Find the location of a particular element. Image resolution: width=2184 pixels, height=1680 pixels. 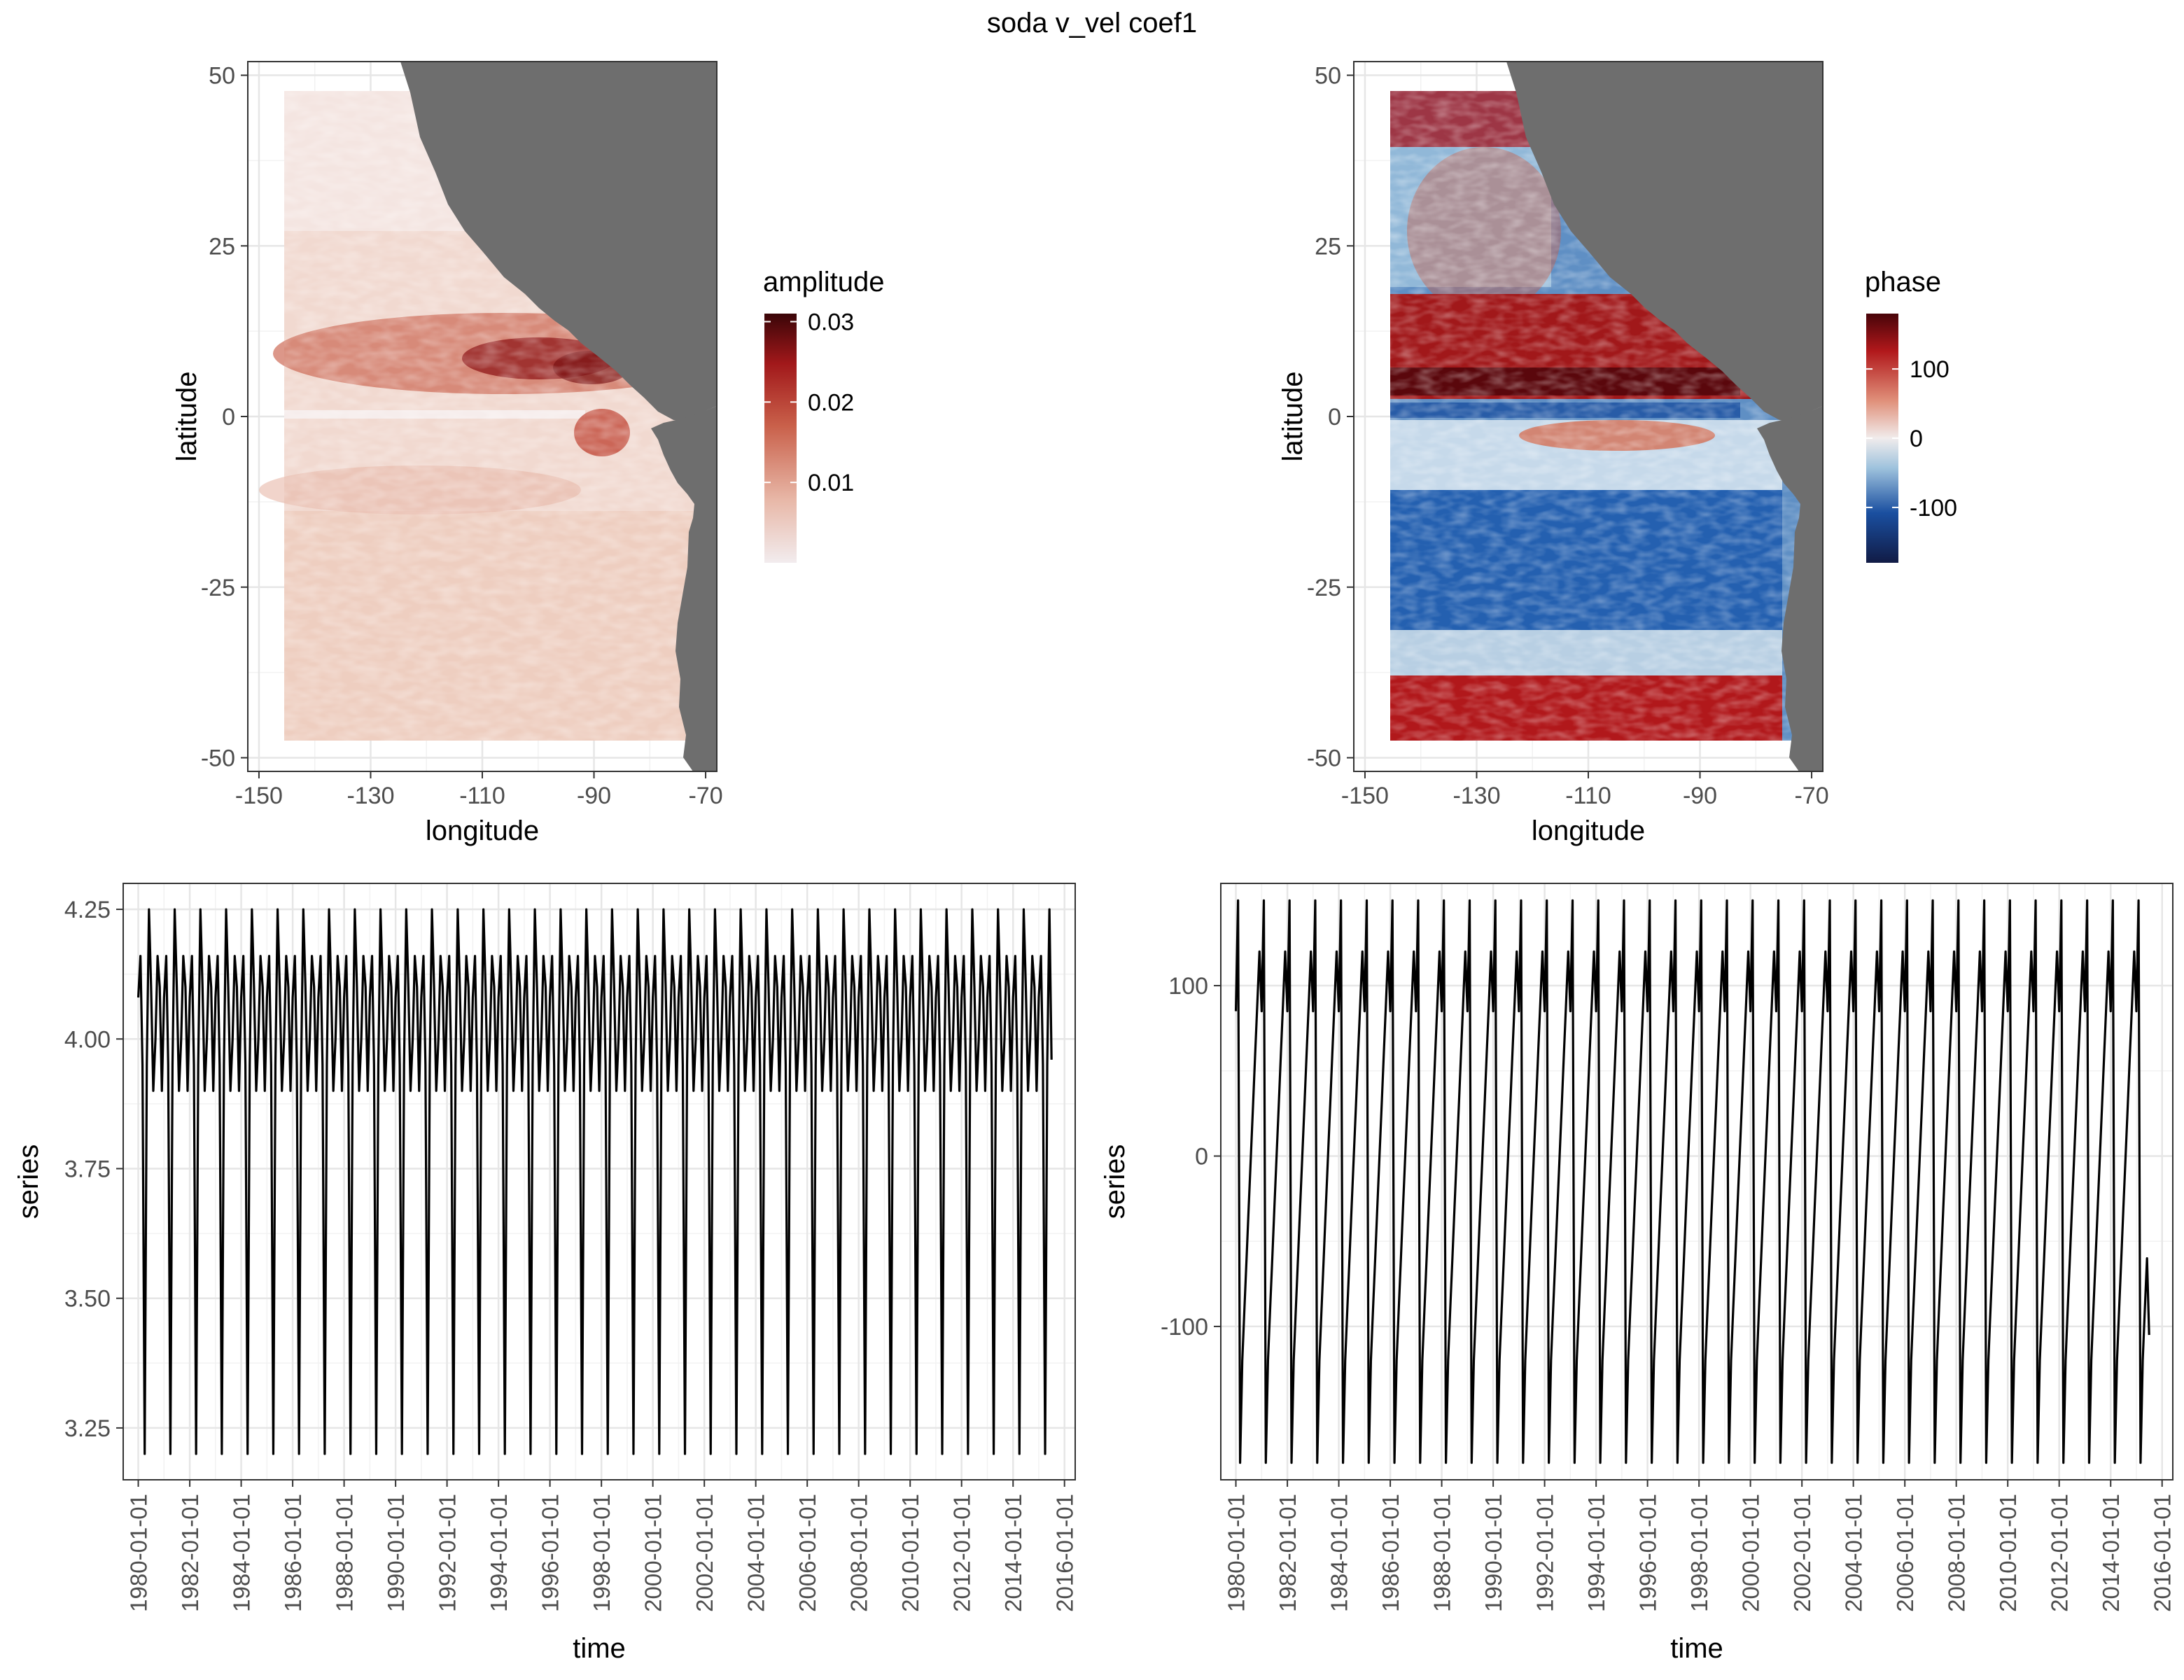

legend-tick-label: 100 is located at coordinates (1929, 369).